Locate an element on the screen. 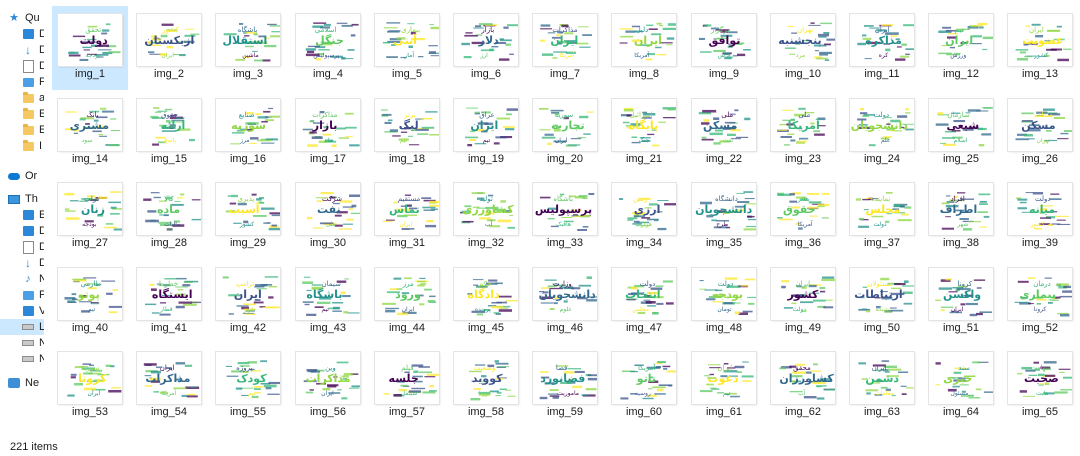 This screenshot has height=456, width=1080. file-item: آمریکا ملی نیرو img_23 is located at coordinates (803, 133).